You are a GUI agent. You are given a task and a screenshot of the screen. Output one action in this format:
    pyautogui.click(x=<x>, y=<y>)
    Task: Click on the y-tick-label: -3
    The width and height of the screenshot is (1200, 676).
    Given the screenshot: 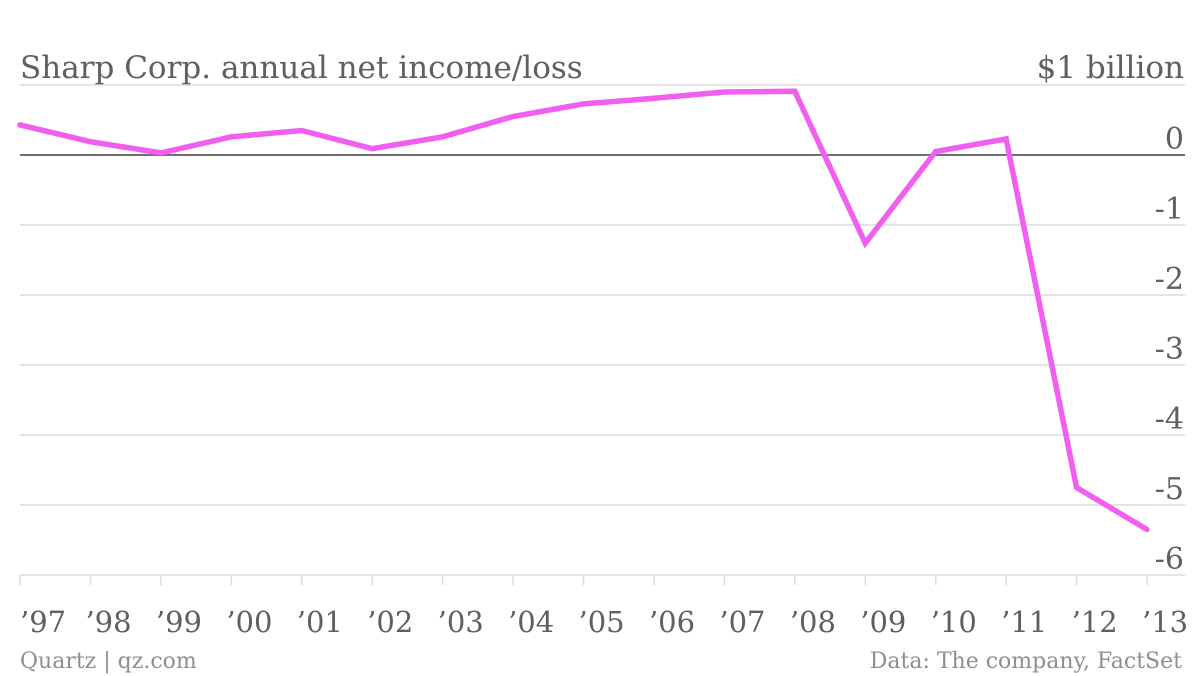 What is the action you would take?
    pyautogui.click(x=1169, y=349)
    